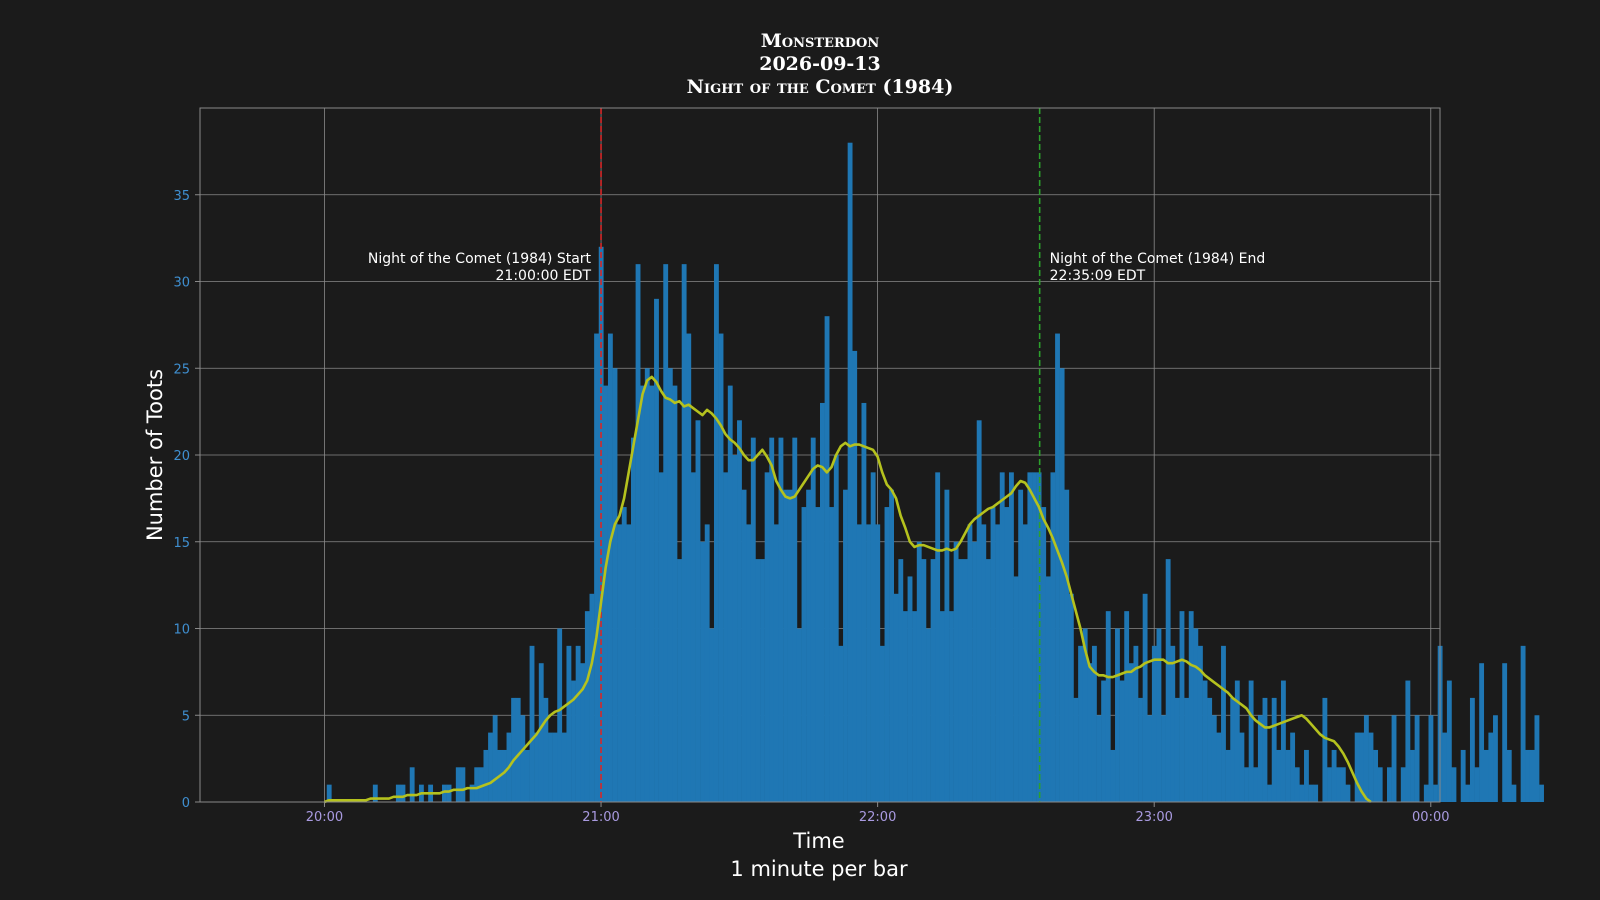  What do you see at coordinates (820, 41) in the screenshot?
I see `chart-title-line-1: Monsterdon` at bounding box center [820, 41].